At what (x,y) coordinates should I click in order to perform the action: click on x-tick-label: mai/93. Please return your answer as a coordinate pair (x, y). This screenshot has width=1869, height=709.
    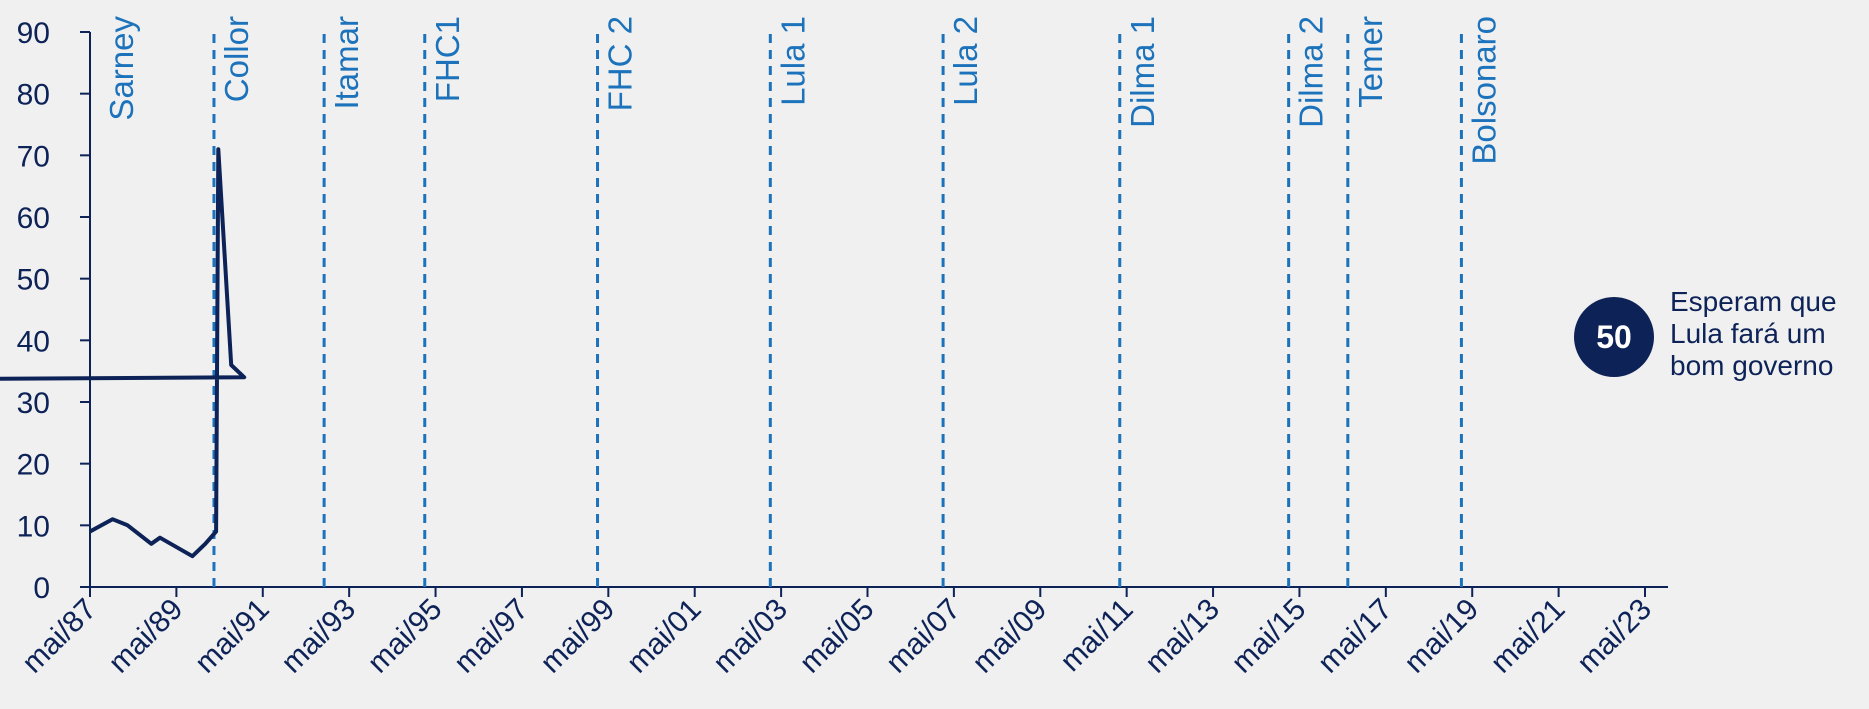
    Looking at the image, I should click on (318, 636).